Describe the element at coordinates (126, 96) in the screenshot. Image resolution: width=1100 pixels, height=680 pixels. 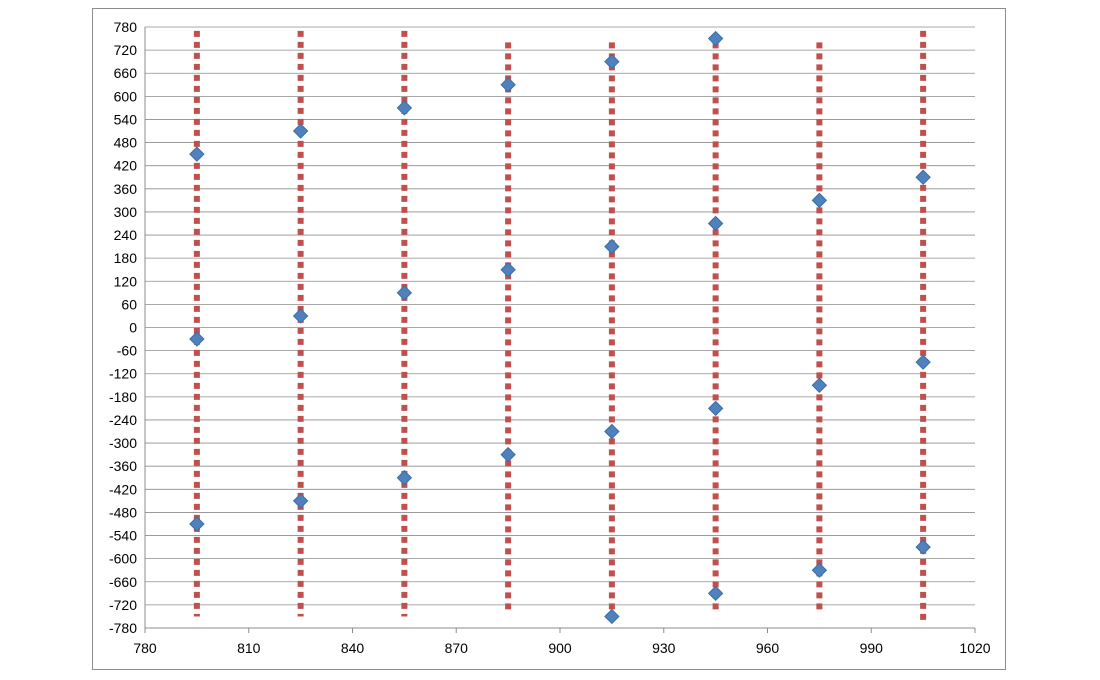
I see `y-tick-label: 600` at that location.